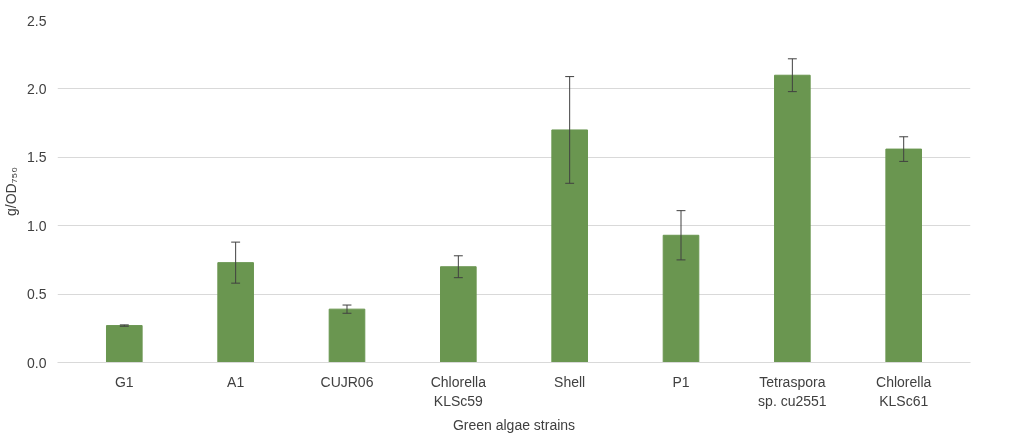 The width and height of the screenshot is (1012, 445). I want to click on x-tick-label: Chlorella KLSc59, so click(458, 391).